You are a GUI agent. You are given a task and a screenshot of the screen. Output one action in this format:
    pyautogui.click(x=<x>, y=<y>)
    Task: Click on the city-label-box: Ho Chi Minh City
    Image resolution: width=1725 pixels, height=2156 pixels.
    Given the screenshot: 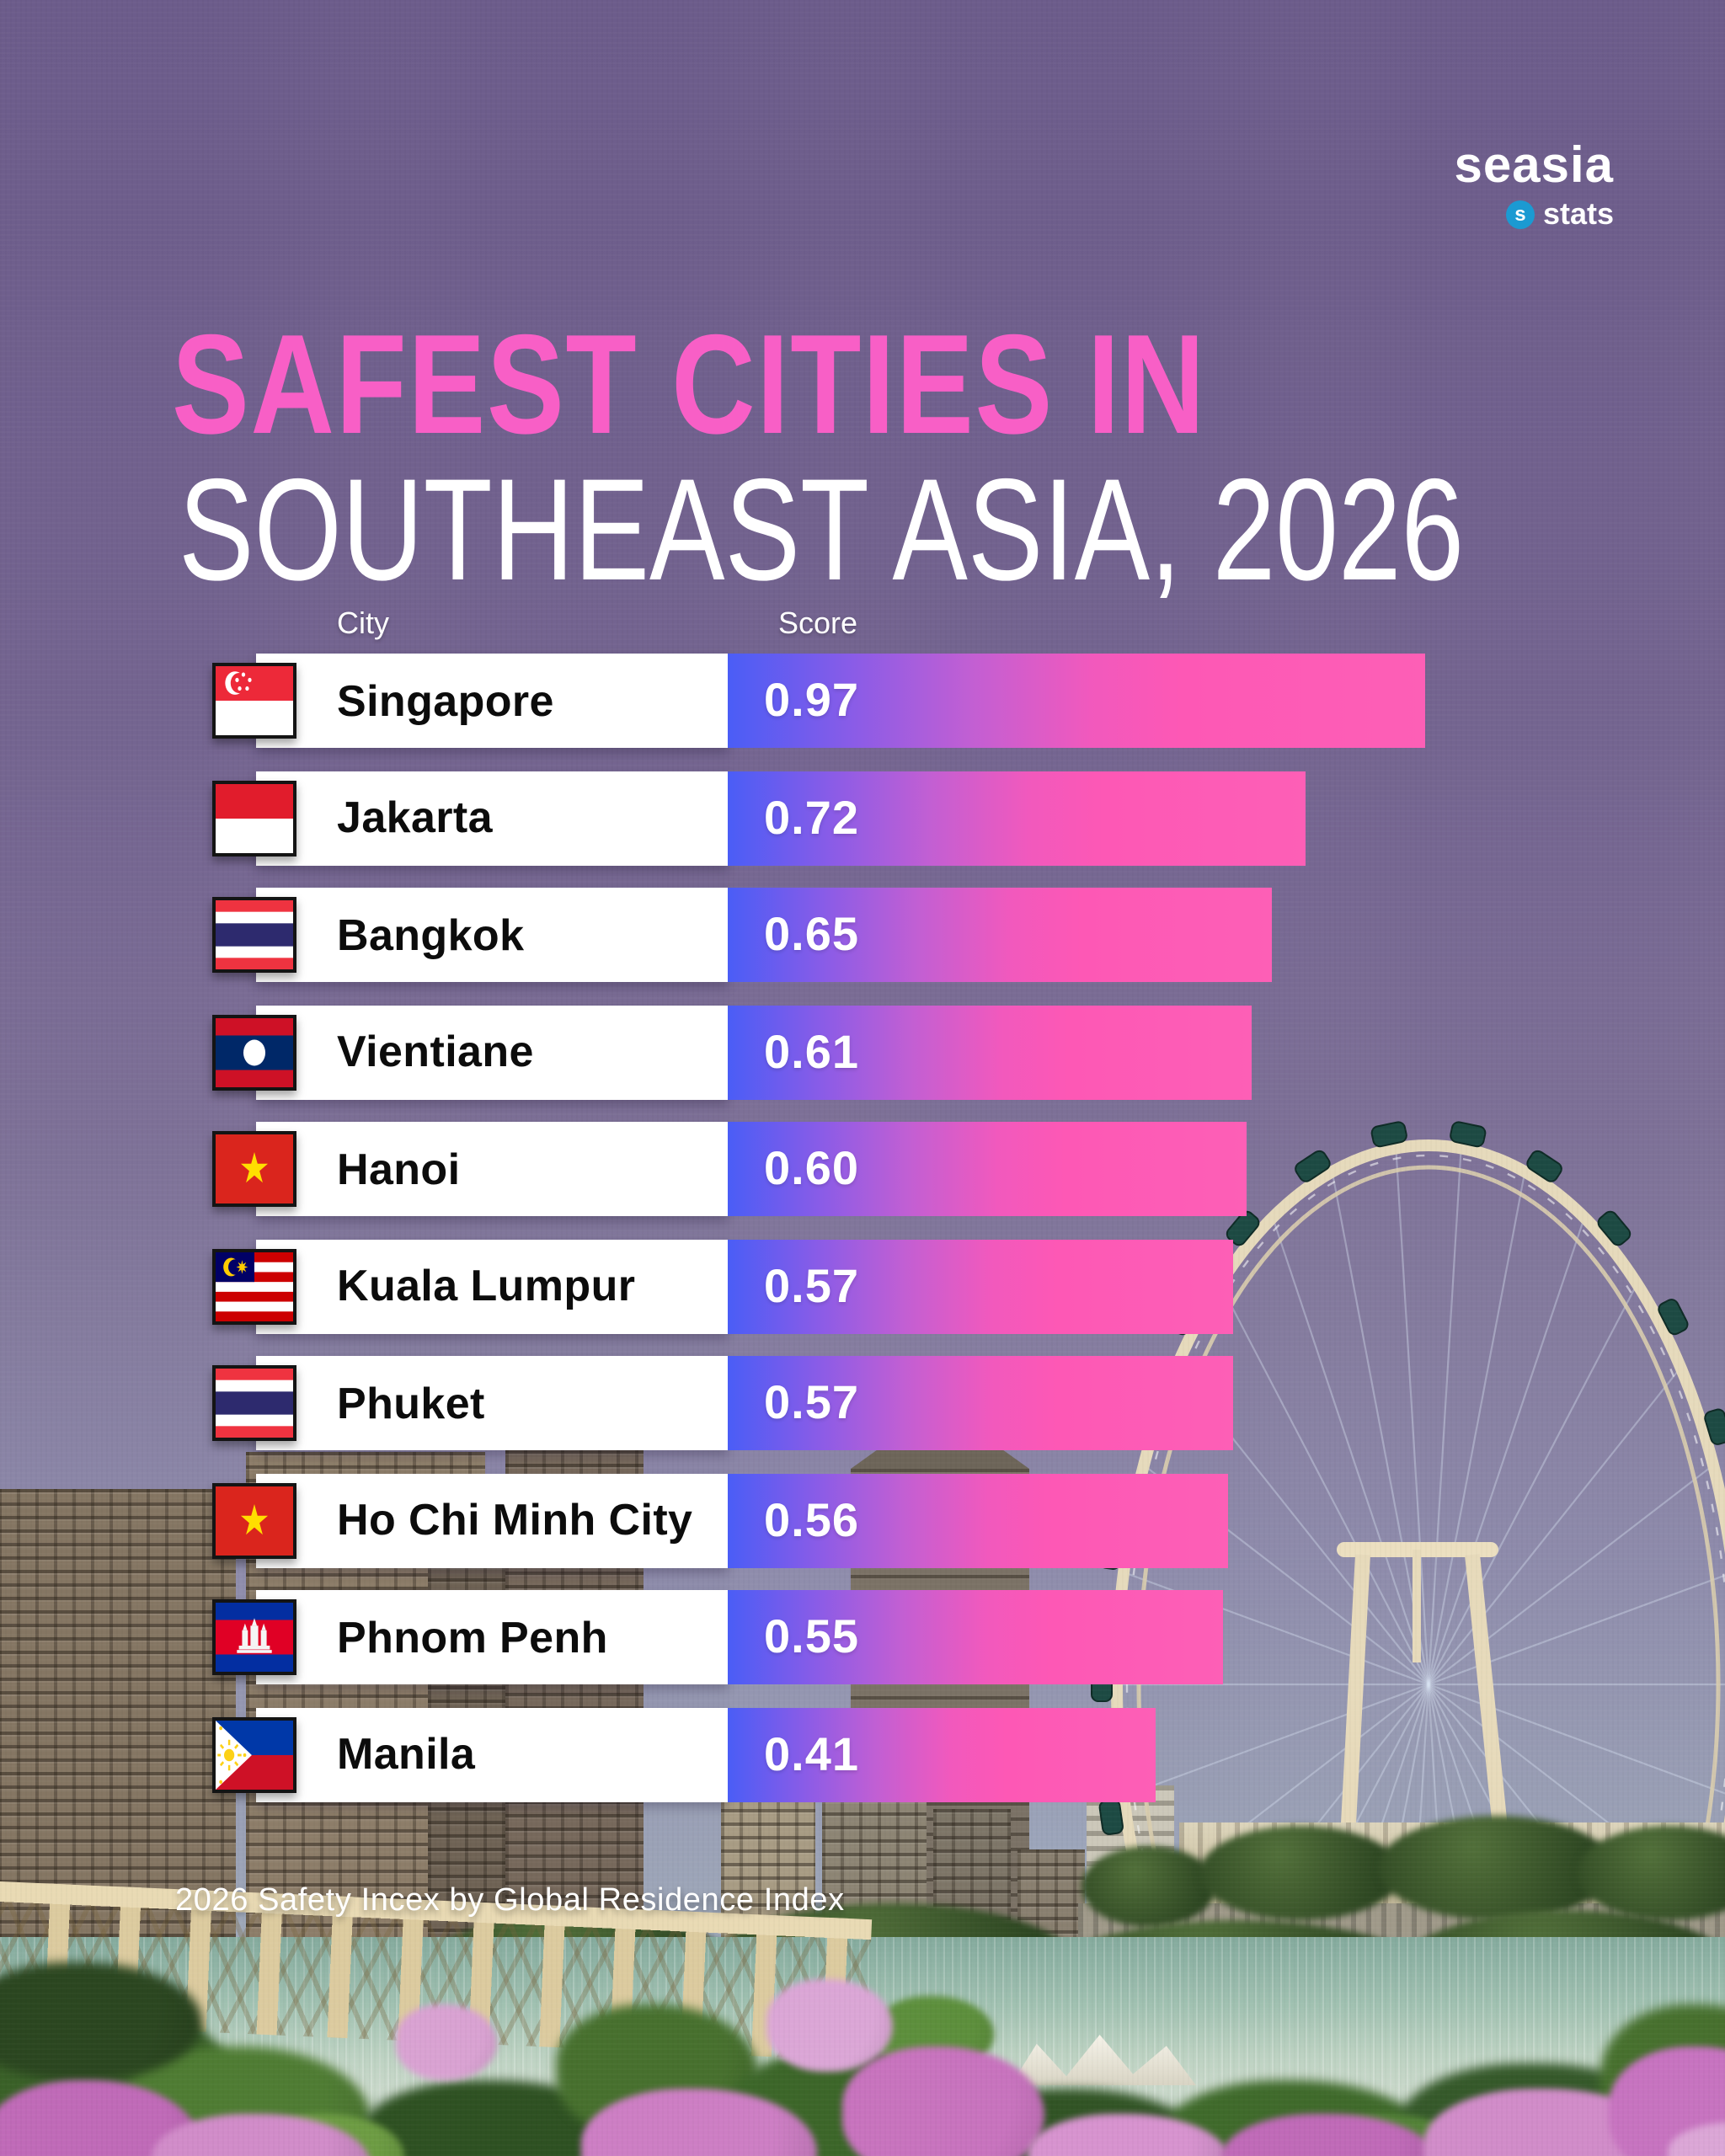 What is the action you would take?
    pyautogui.click(x=469, y=1520)
    